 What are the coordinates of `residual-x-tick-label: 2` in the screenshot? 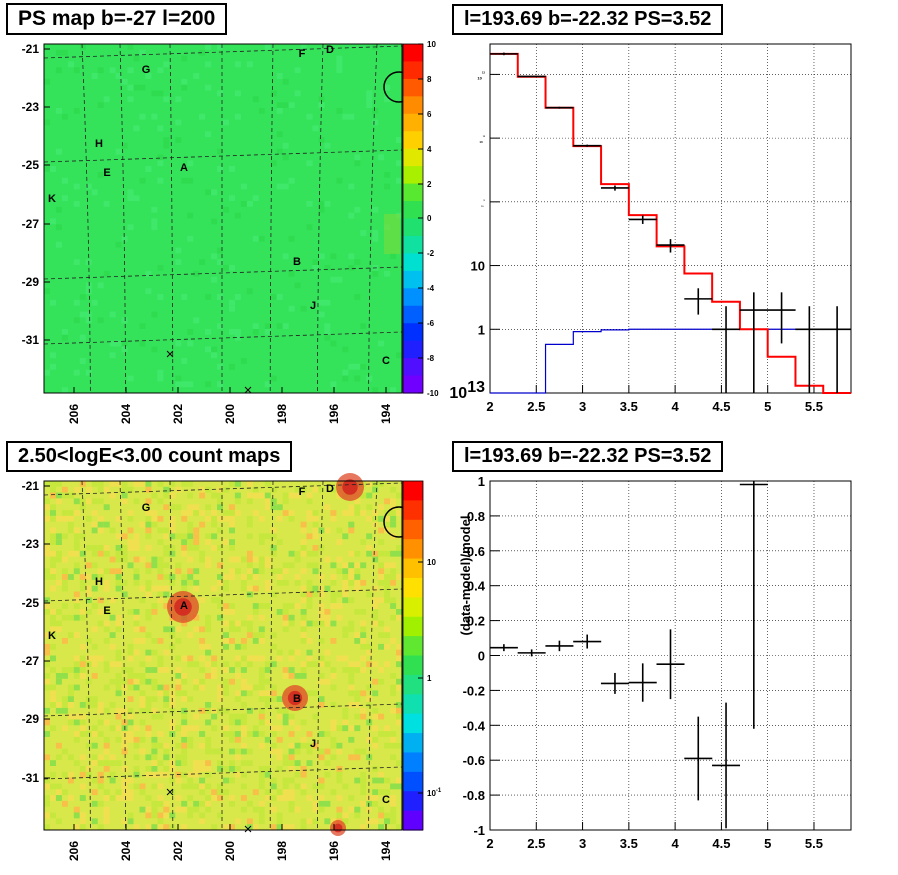 It's located at (489, 843).